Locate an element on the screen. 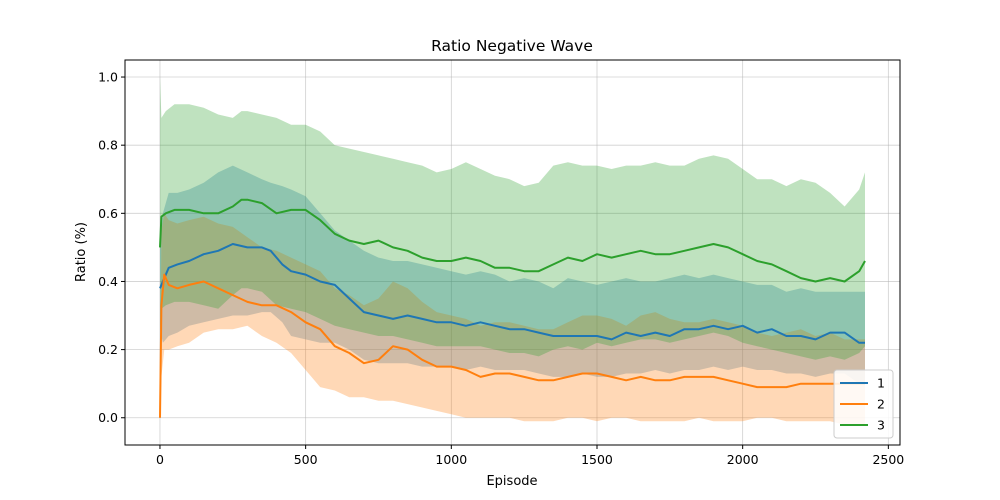 Image resolution: width=1000 pixels, height=500 pixels. legend-label-1: 1 is located at coordinates (881, 383).